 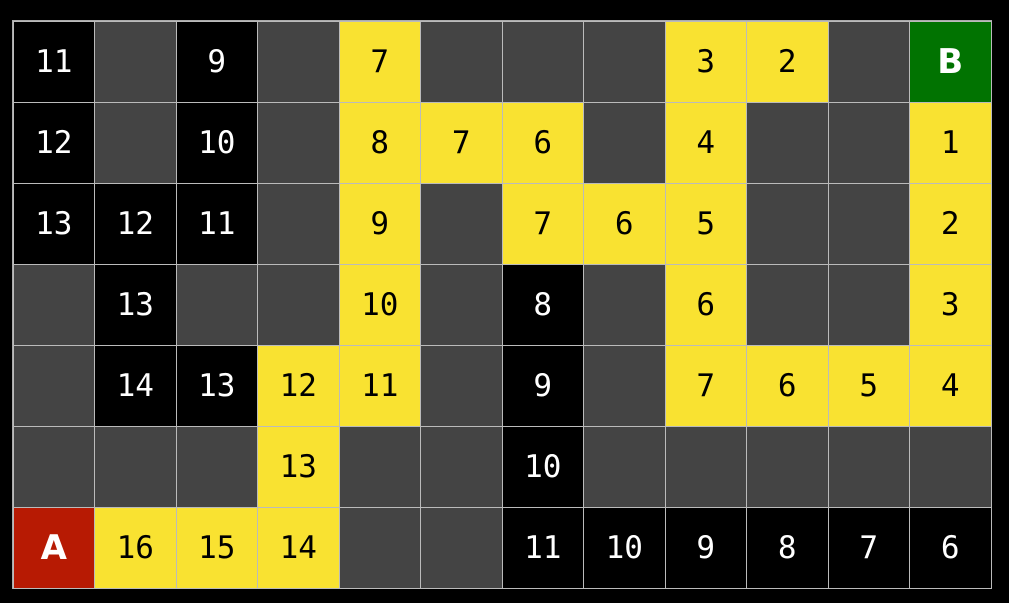 I want to click on path-cell: 10, so click(x=379, y=304).